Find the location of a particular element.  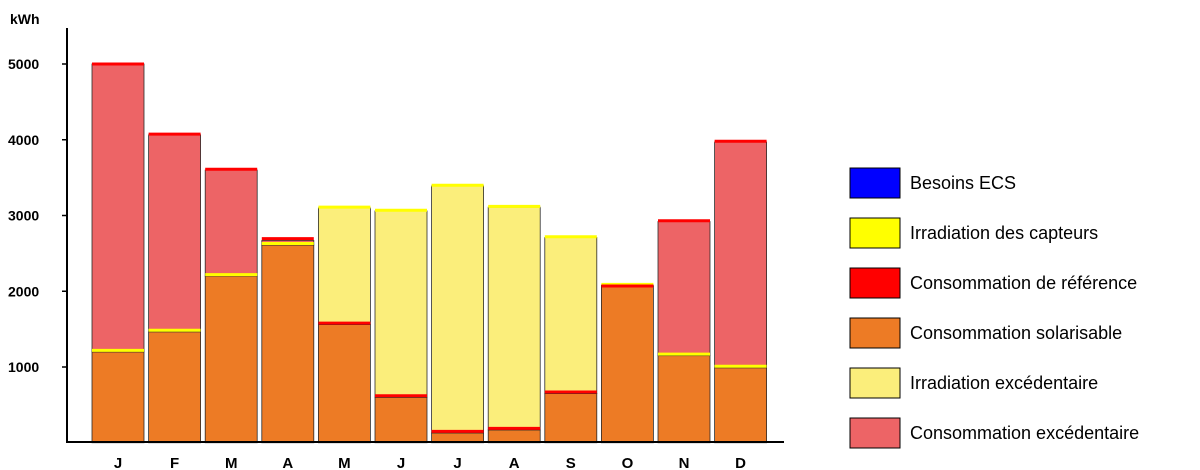

y-tick-label: 3000 is located at coordinates (23, 216).